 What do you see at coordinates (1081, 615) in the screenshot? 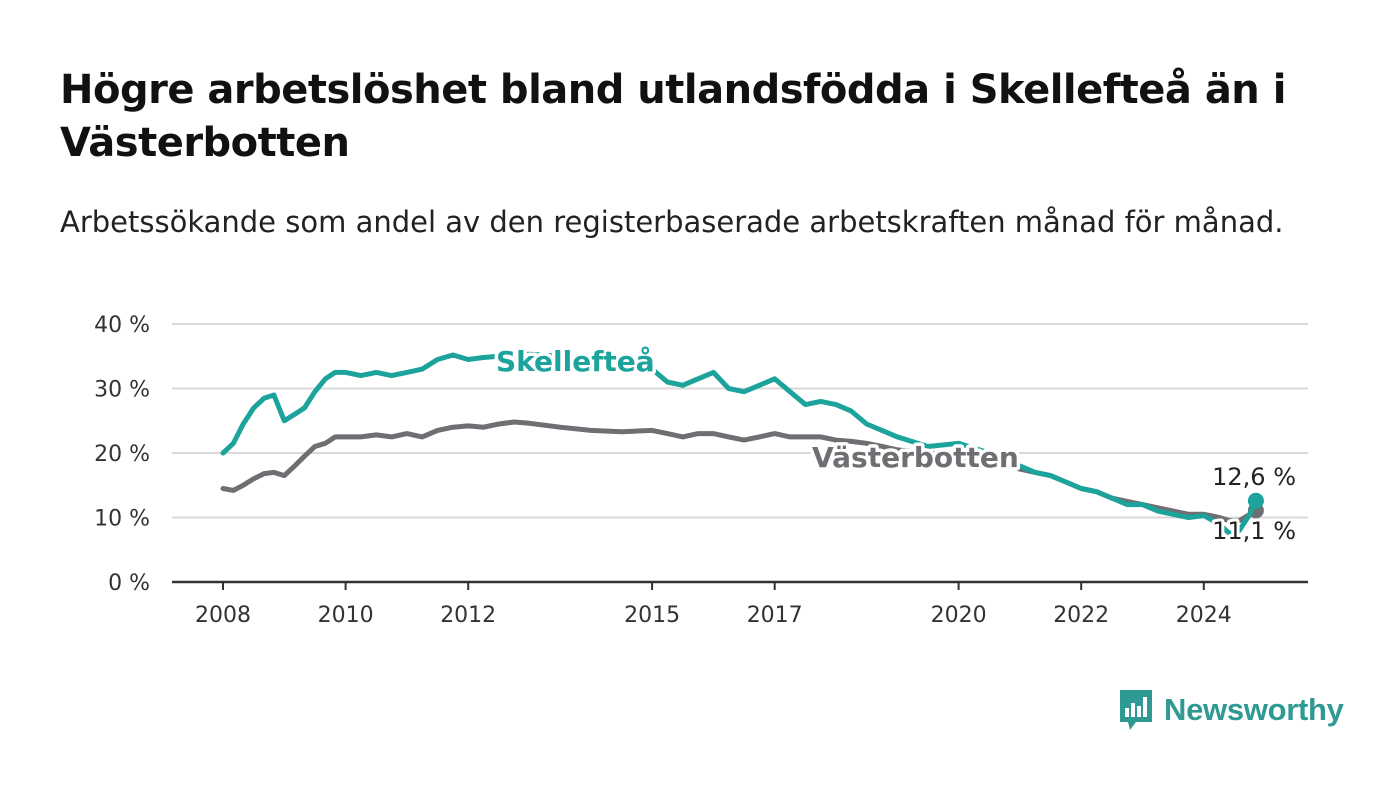
I see `x-tick-label: 2022` at bounding box center [1081, 615].